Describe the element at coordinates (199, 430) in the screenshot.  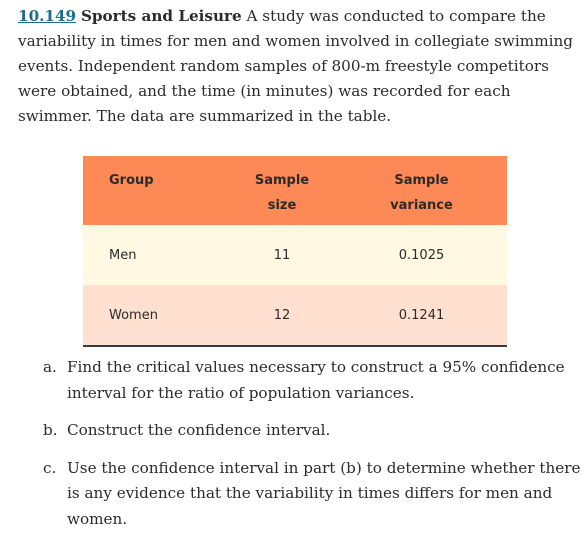
I see `question-text: Construct the confidence interval.` at that location.